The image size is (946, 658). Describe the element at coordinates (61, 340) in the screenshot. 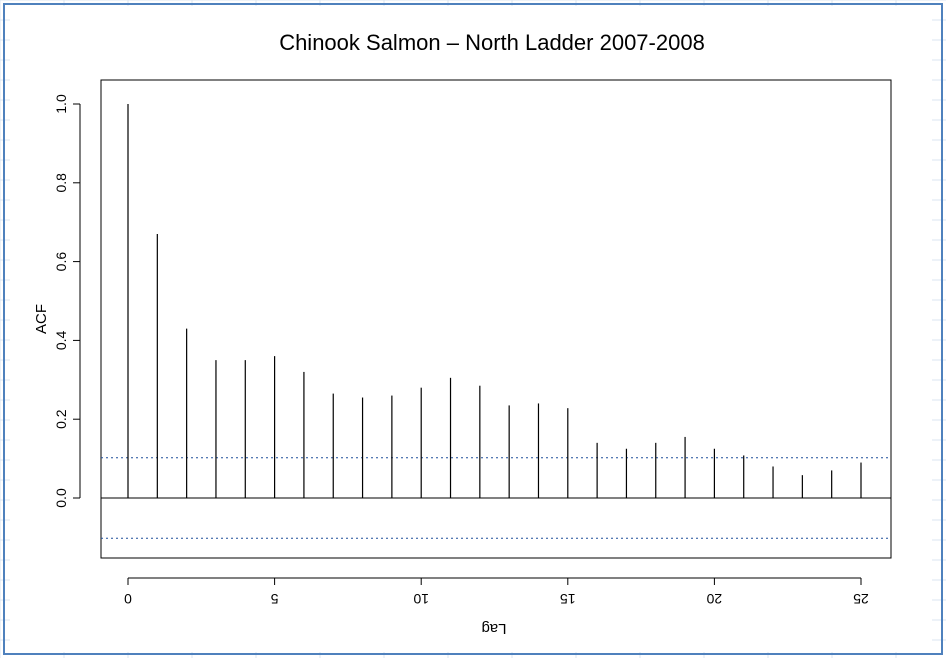

I see `y-tick-label: 0.4` at that location.